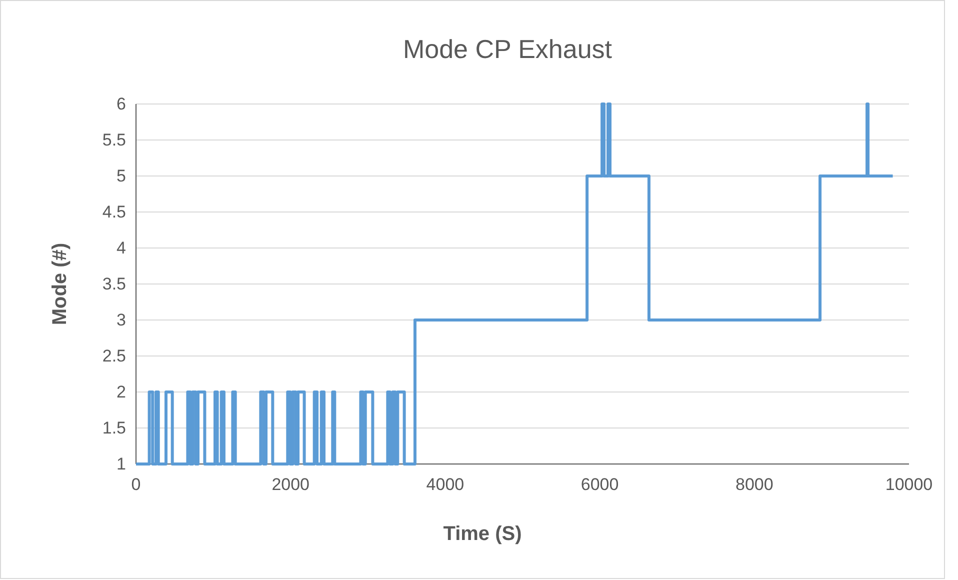 The height and width of the screenshot is (580, 958). I want to click on chart-title: Mode CP Exhaust, so click(507, 49).